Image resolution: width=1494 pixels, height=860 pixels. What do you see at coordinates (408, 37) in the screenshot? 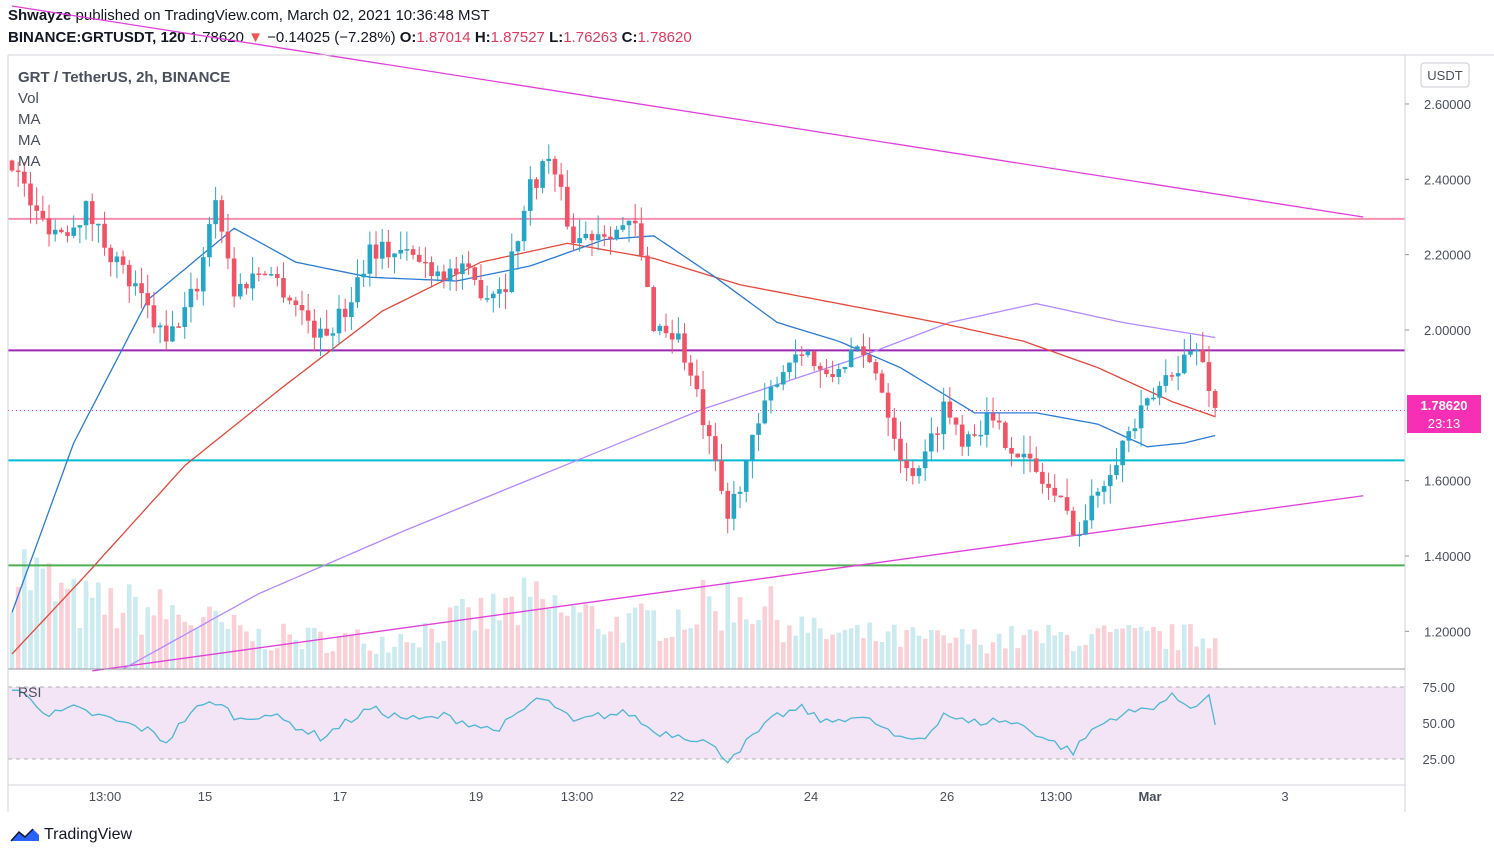
I see `open-label: O:` at bounding box center [408, 37].